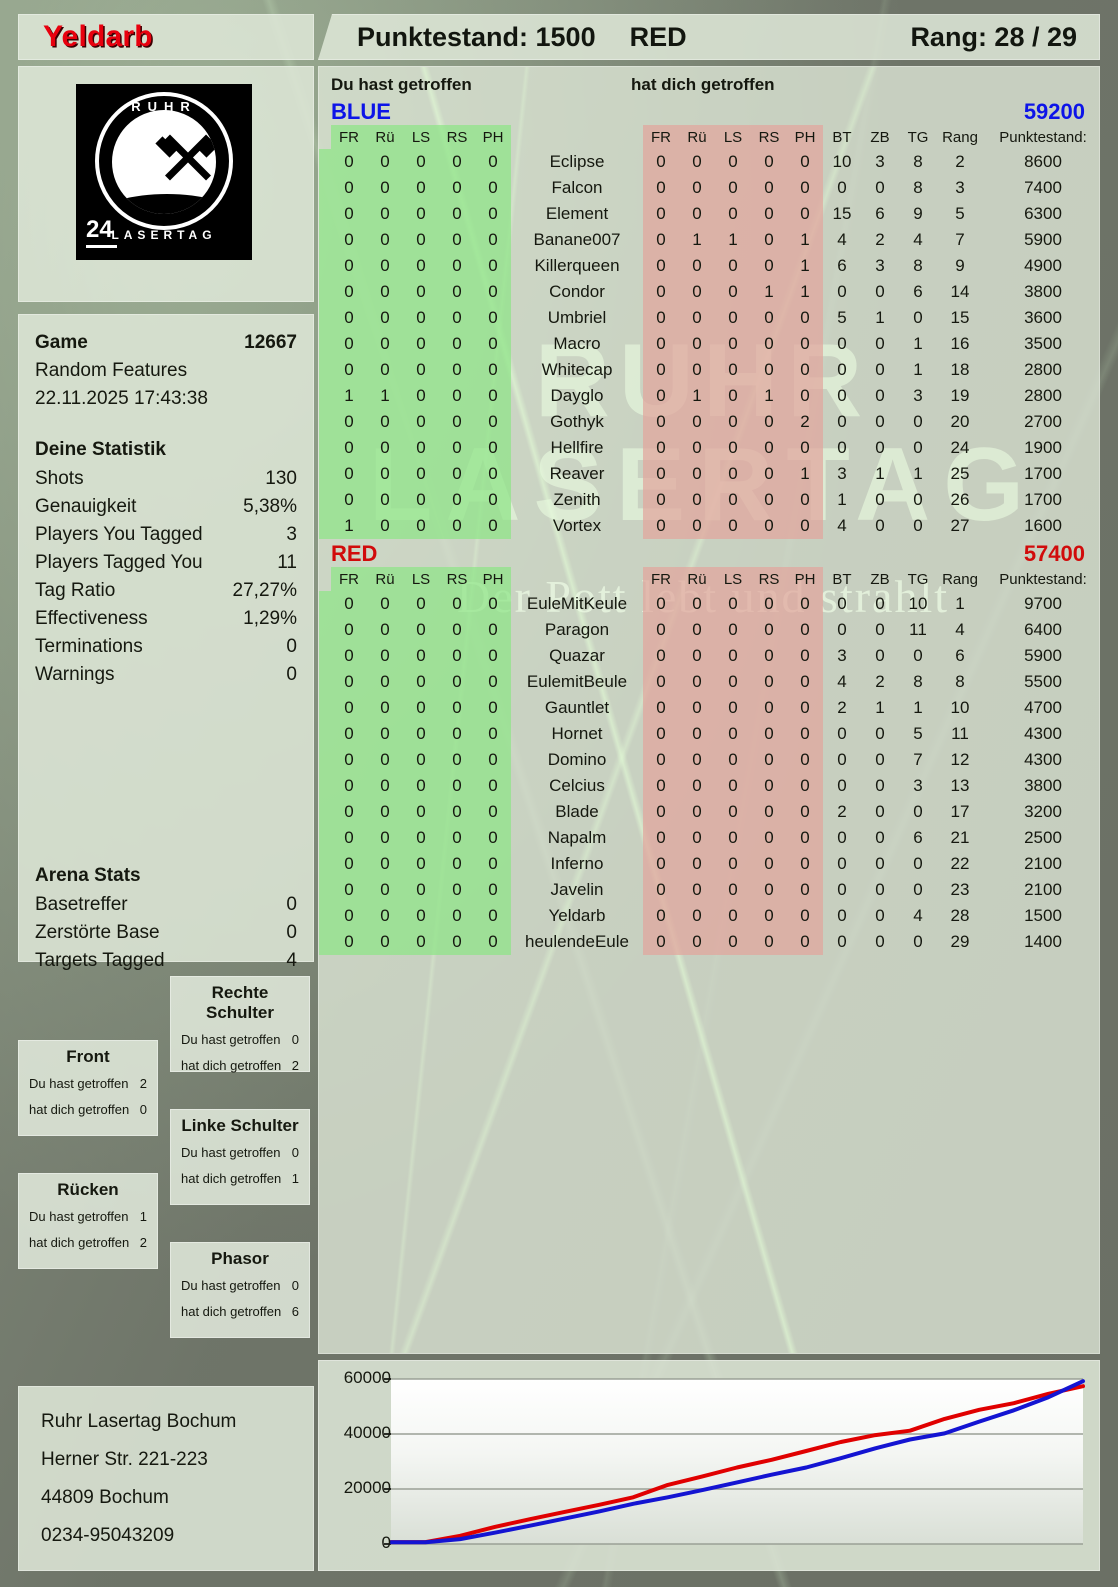 This screenshot has width=1118, height=1587. What do you see at coordinates (709, 760) in the screenshot?
I see `table-row: 0 0 0 0 0 Domino 0 0 0 0 0 0 0 7 12 4300` at bounding box center [709, 760].